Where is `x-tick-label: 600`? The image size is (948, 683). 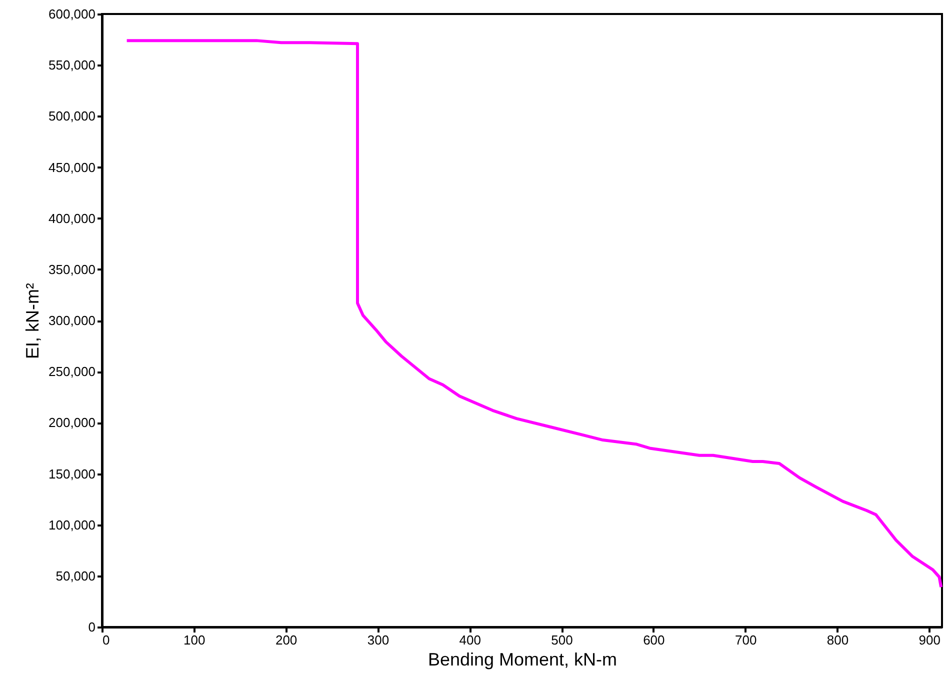
x-tick-label: 600 is located at coordinates (654, 640).